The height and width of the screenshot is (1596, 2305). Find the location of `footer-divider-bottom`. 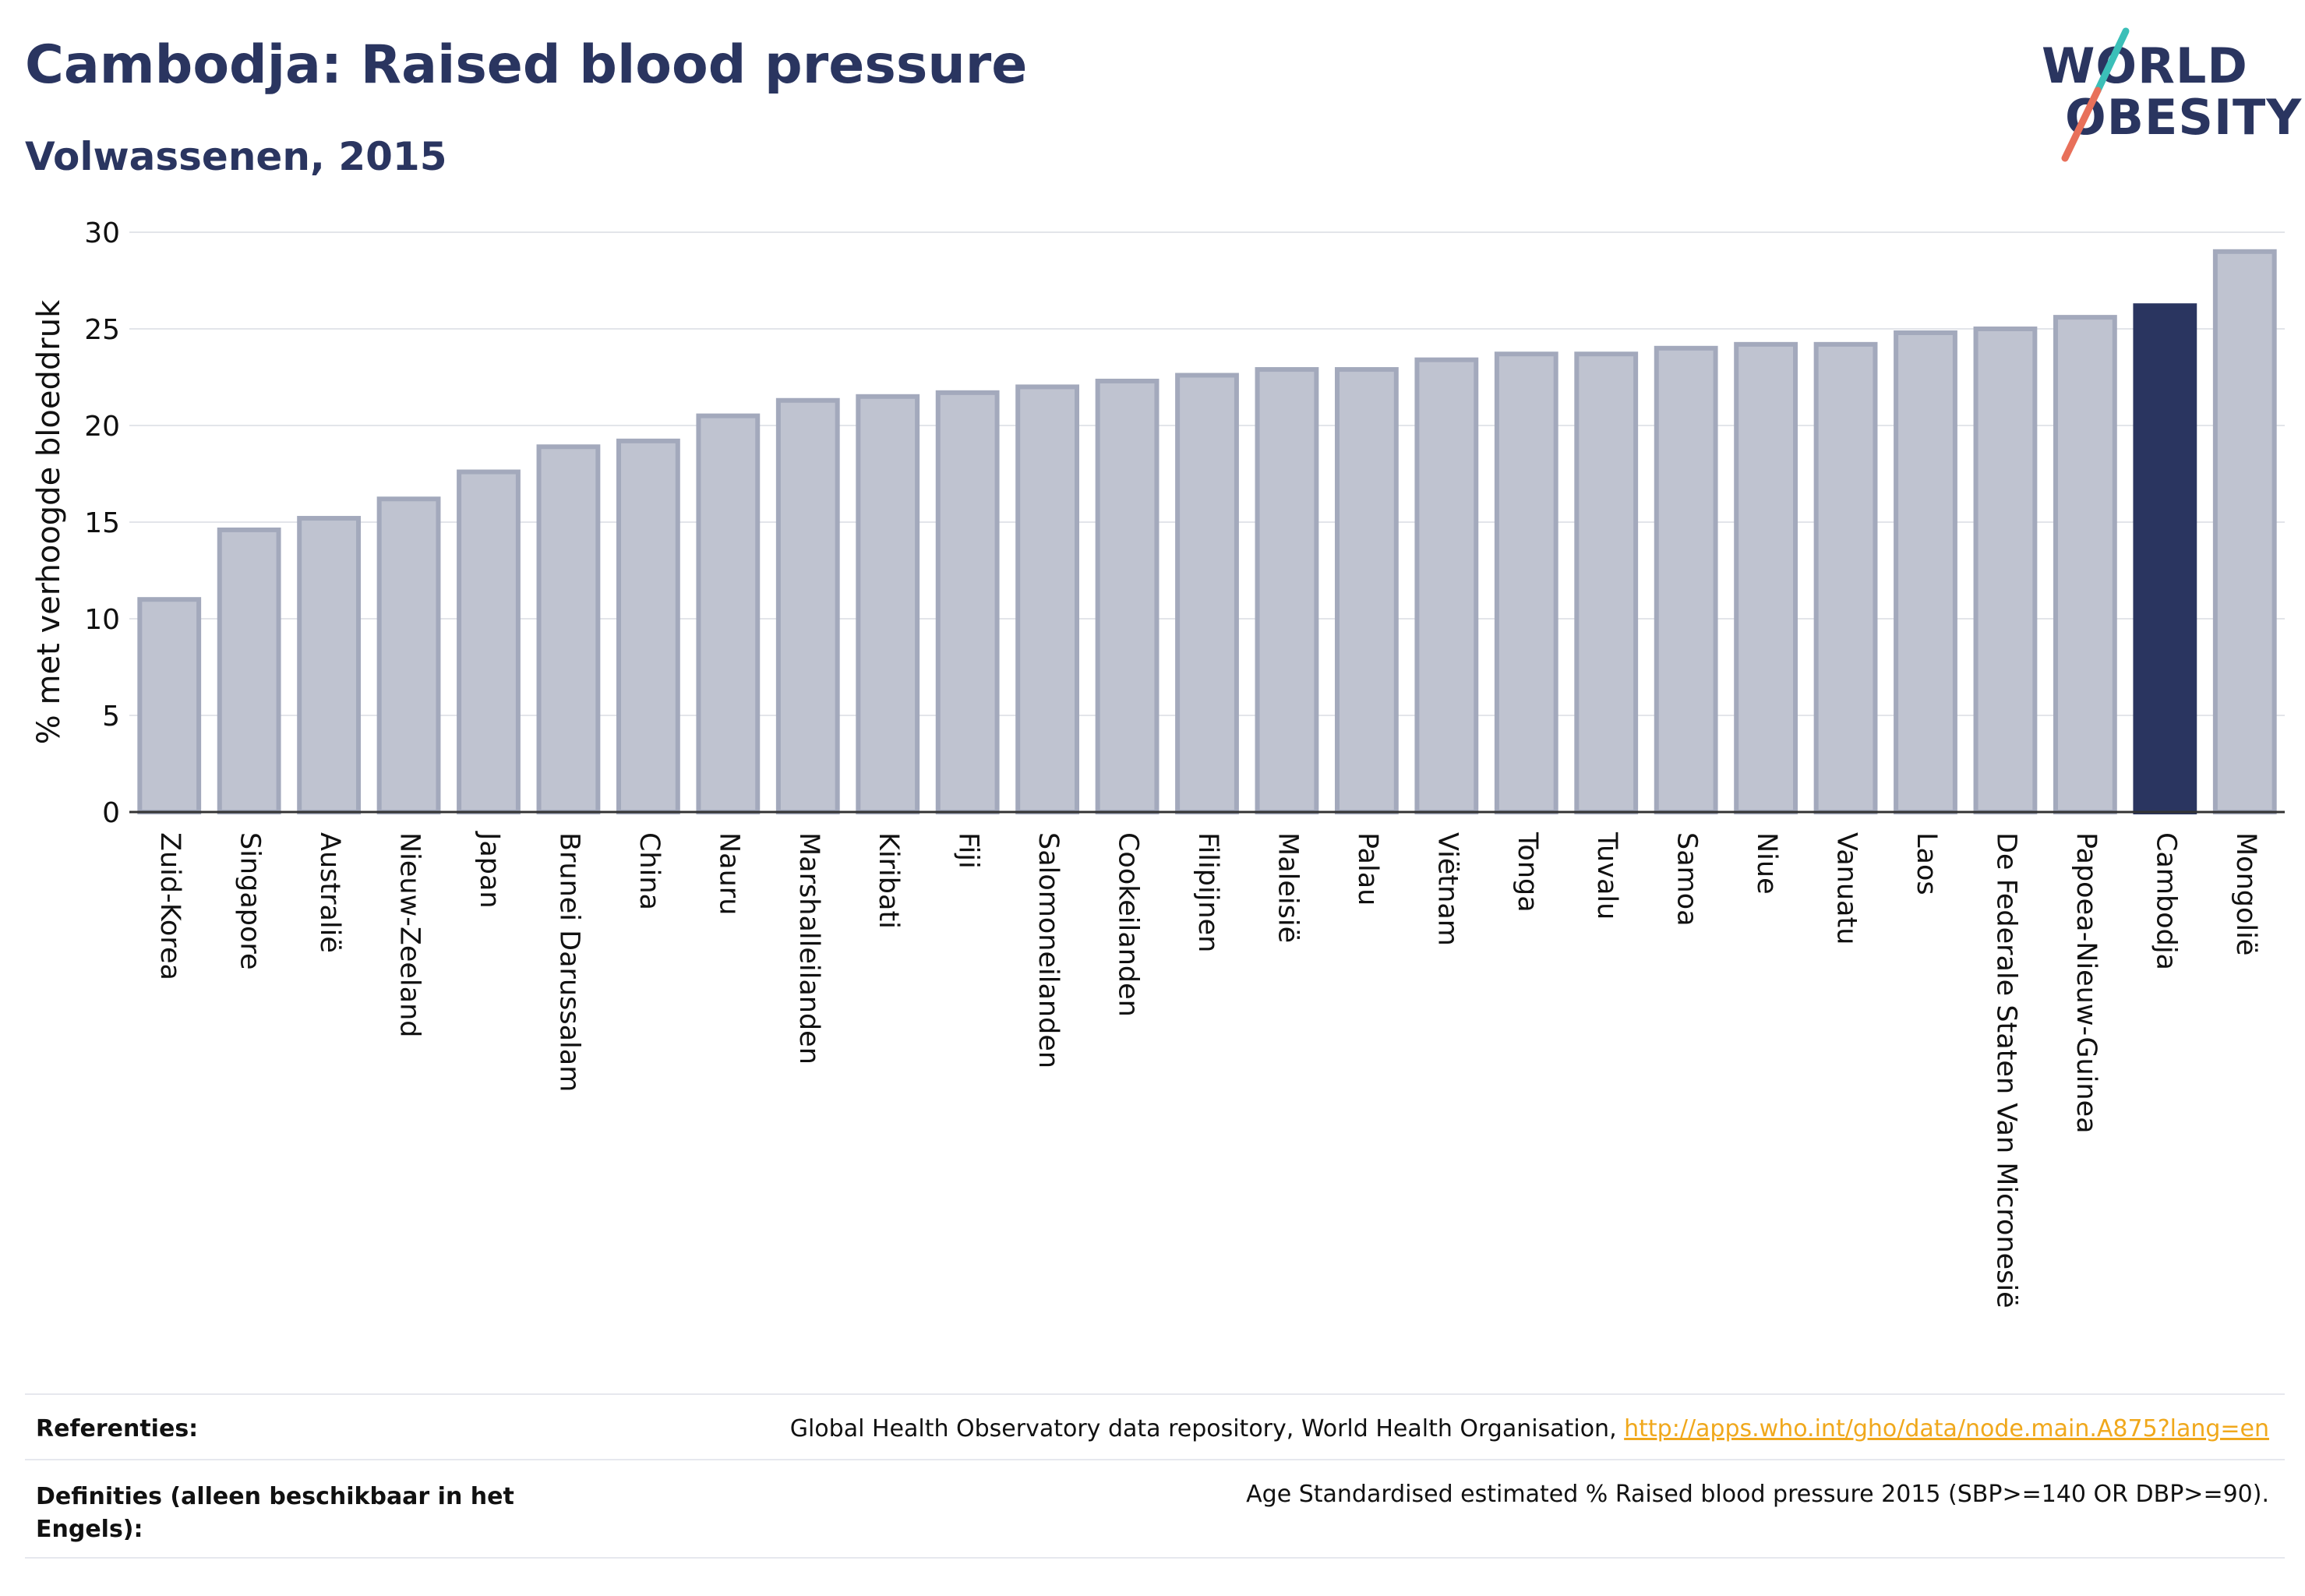

footer-divider-bottom is located at coordinates (1155, 1558).